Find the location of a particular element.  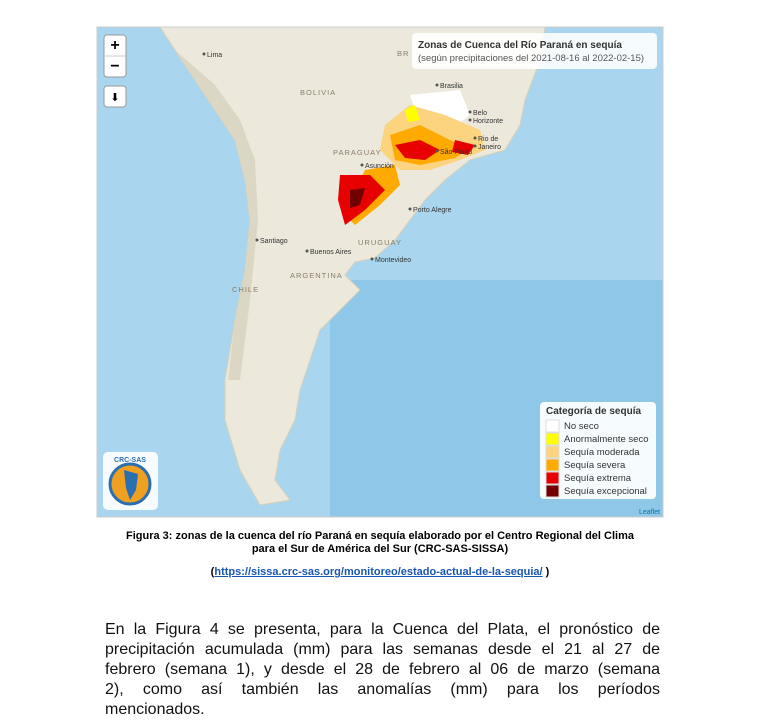

download-icon: ⬇ is located at coordinates (114, 98).